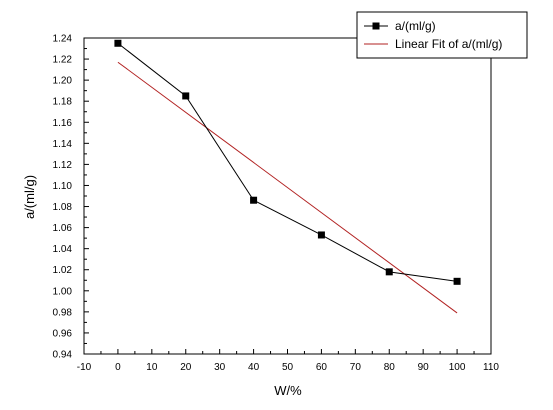 The width and height of the screenshot is (553, 410). What do you see at coordinates (29, 197) in the screenshot?
I see `y-axis-title: a/(ml/g)` at bounding box center [29, 197].